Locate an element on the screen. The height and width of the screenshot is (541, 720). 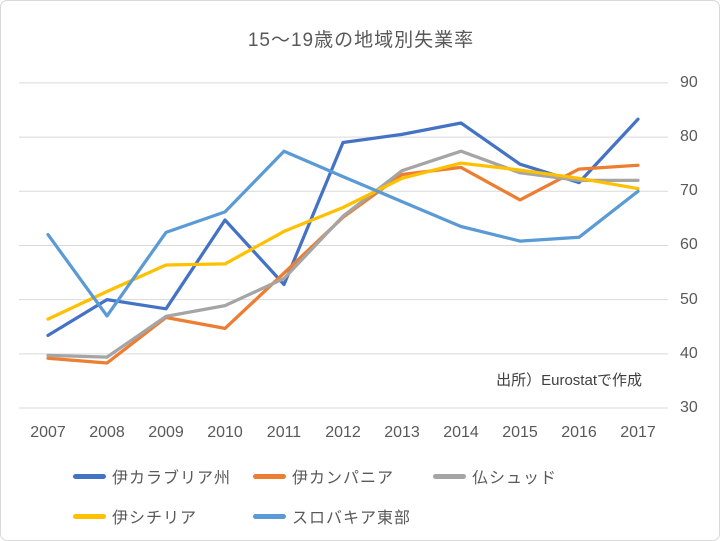
y-axis-label: 60 is located at coordinates (689, 245).